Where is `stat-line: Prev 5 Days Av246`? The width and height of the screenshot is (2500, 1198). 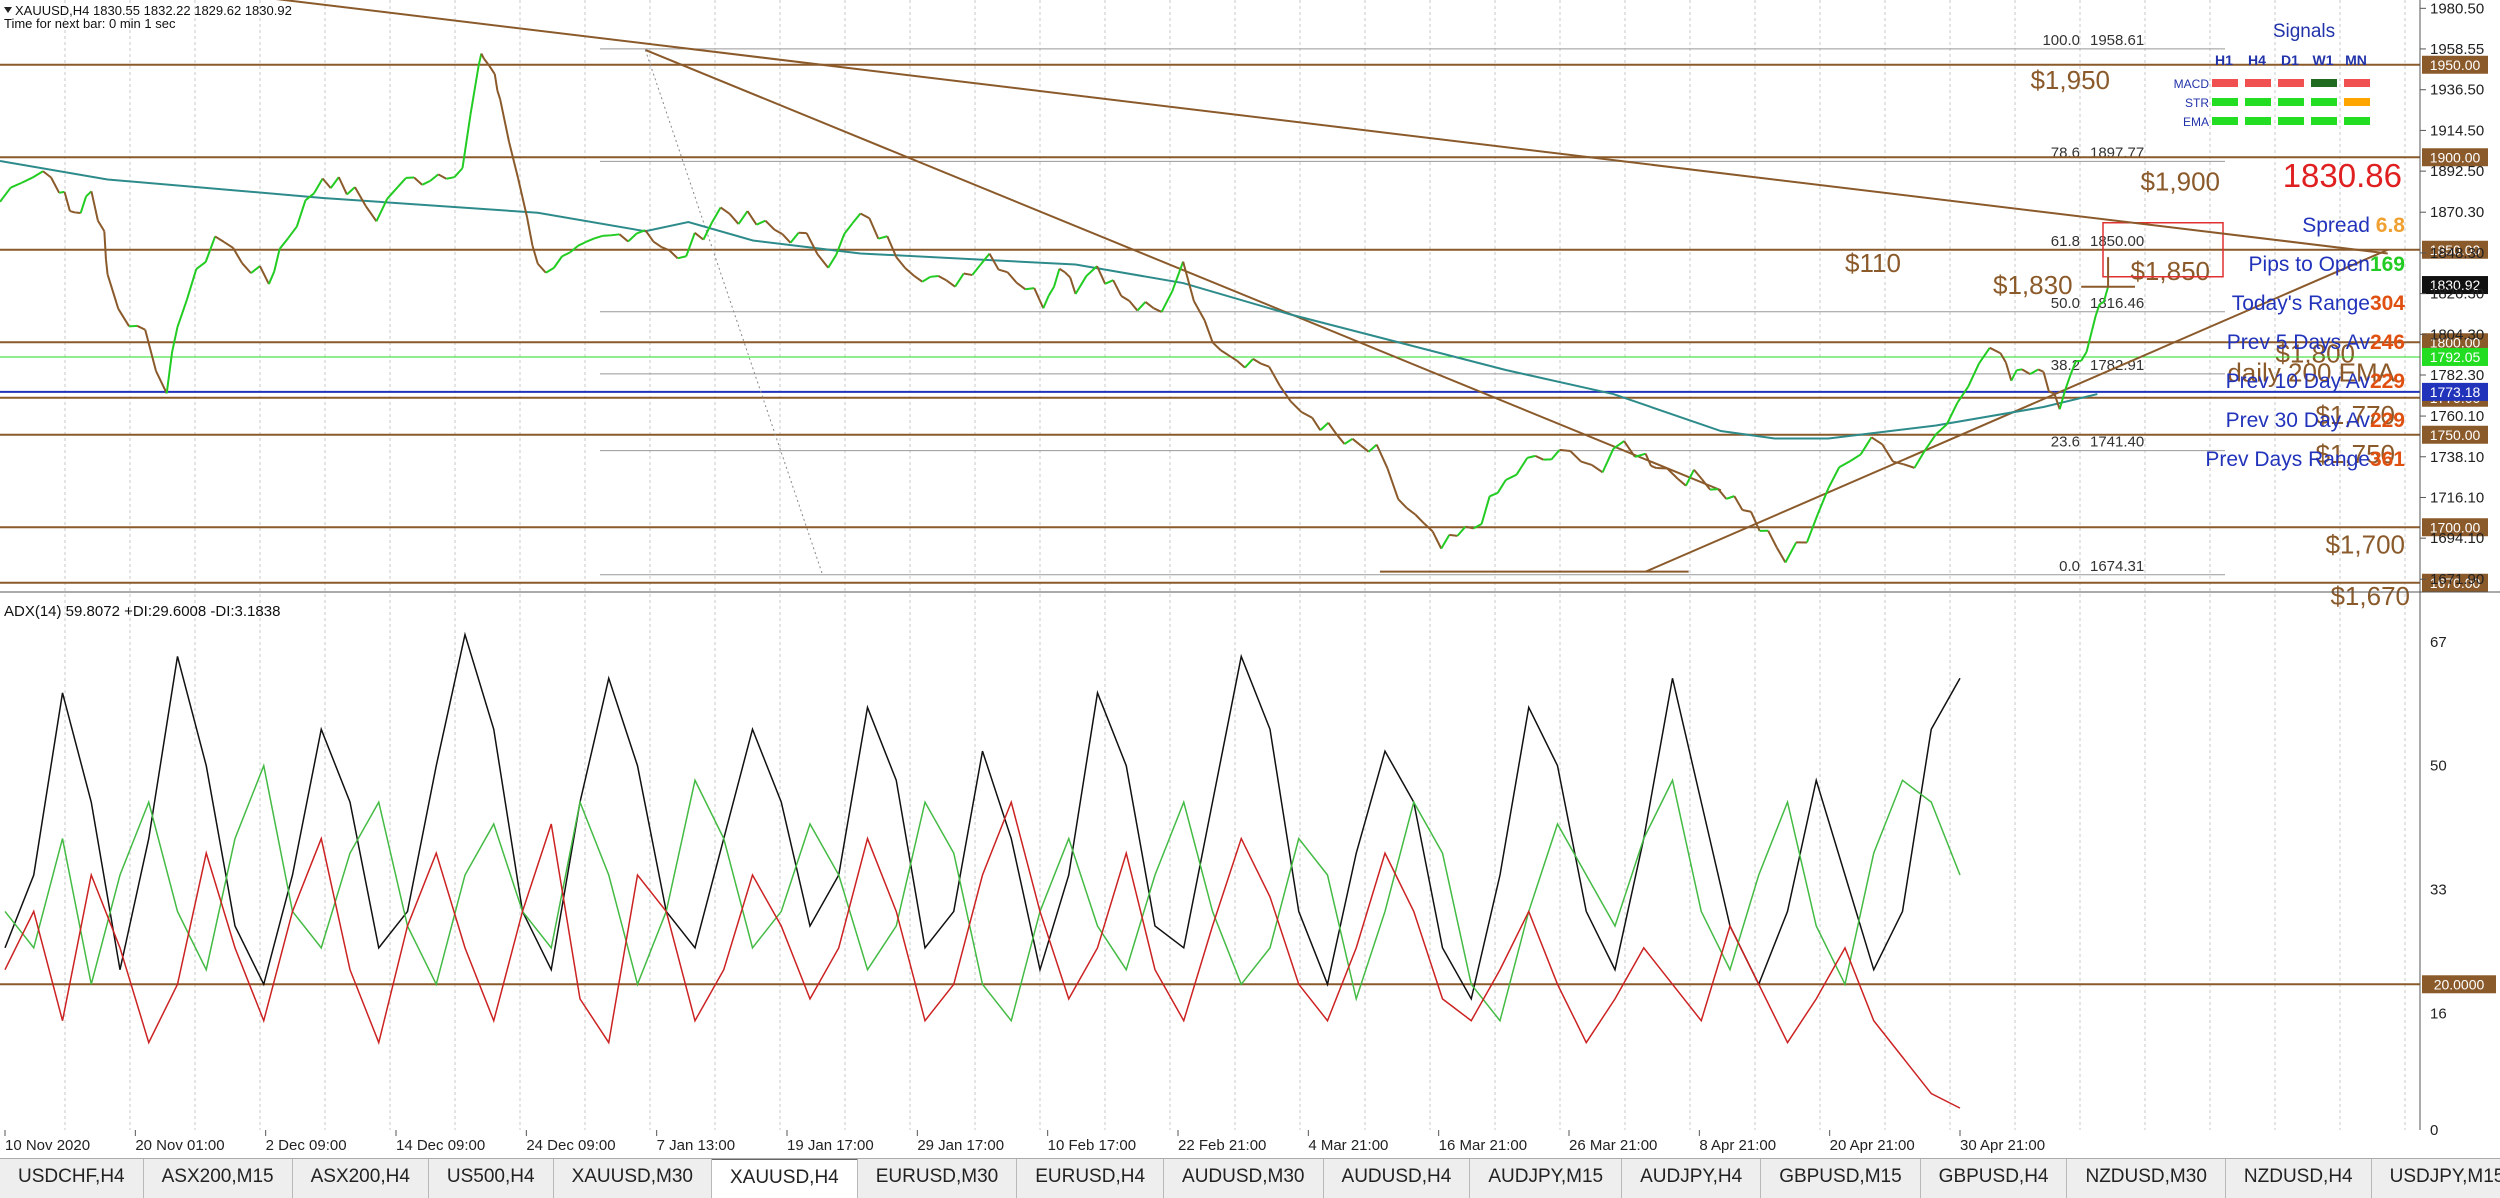
stat-line: Prev 5 Days Av246 is located at coordinates (2316, 342).